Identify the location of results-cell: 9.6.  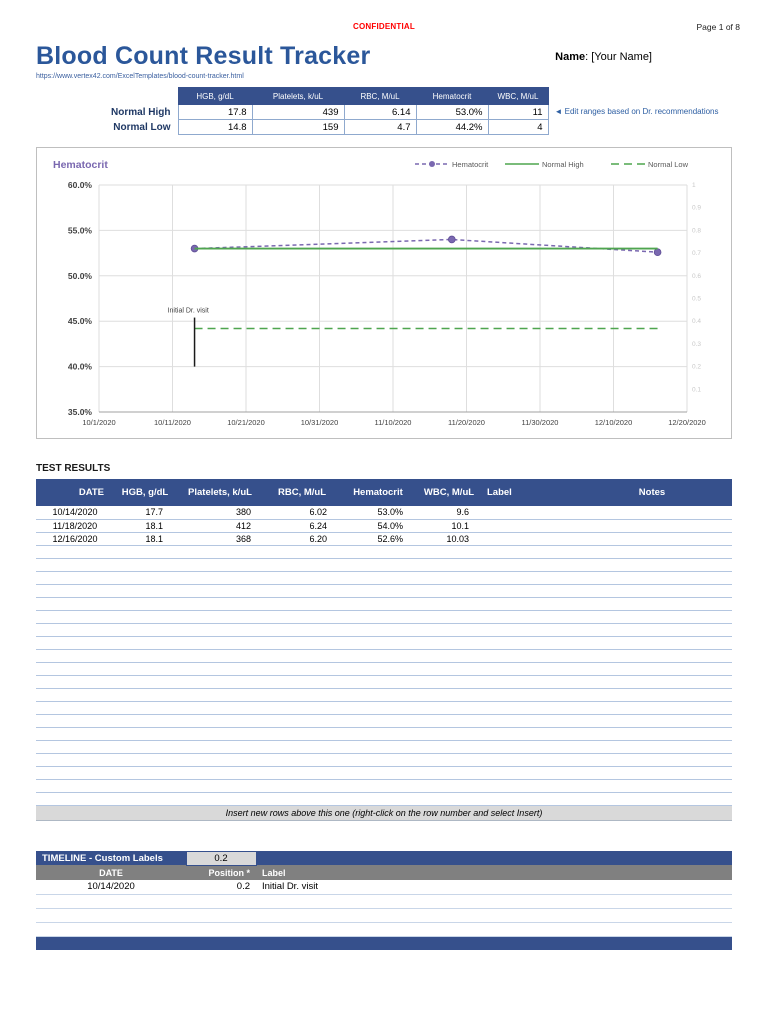
(449, 513).